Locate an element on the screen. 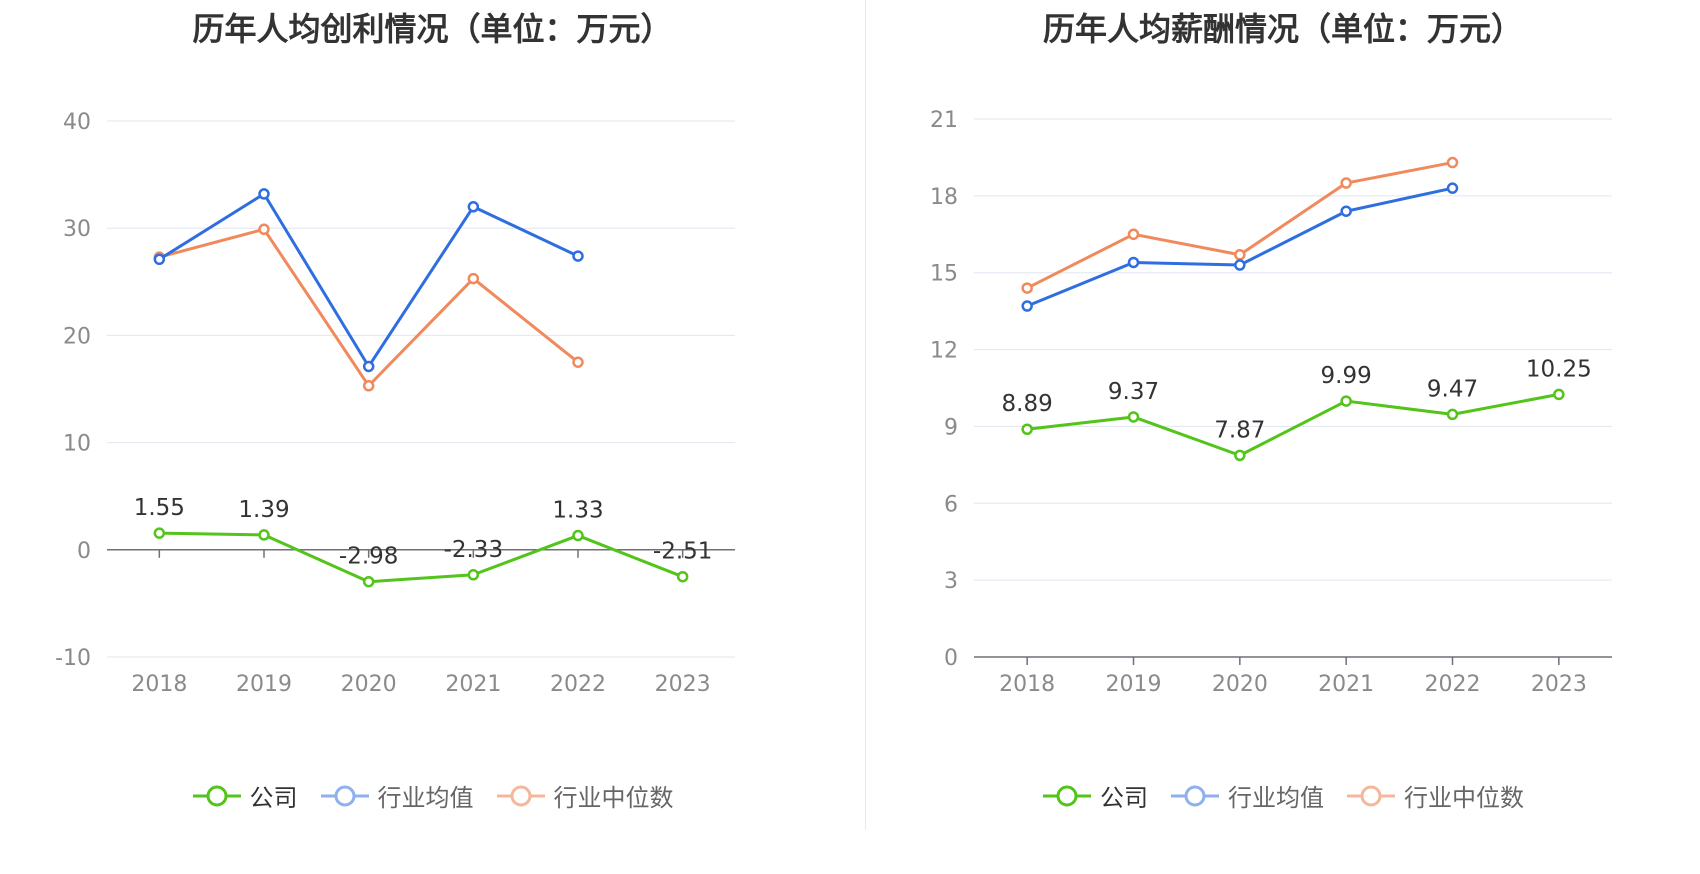 The height and width of the screenshot is (874, 1700). data-label: 9.37 is located at coordinates (1133, 392).